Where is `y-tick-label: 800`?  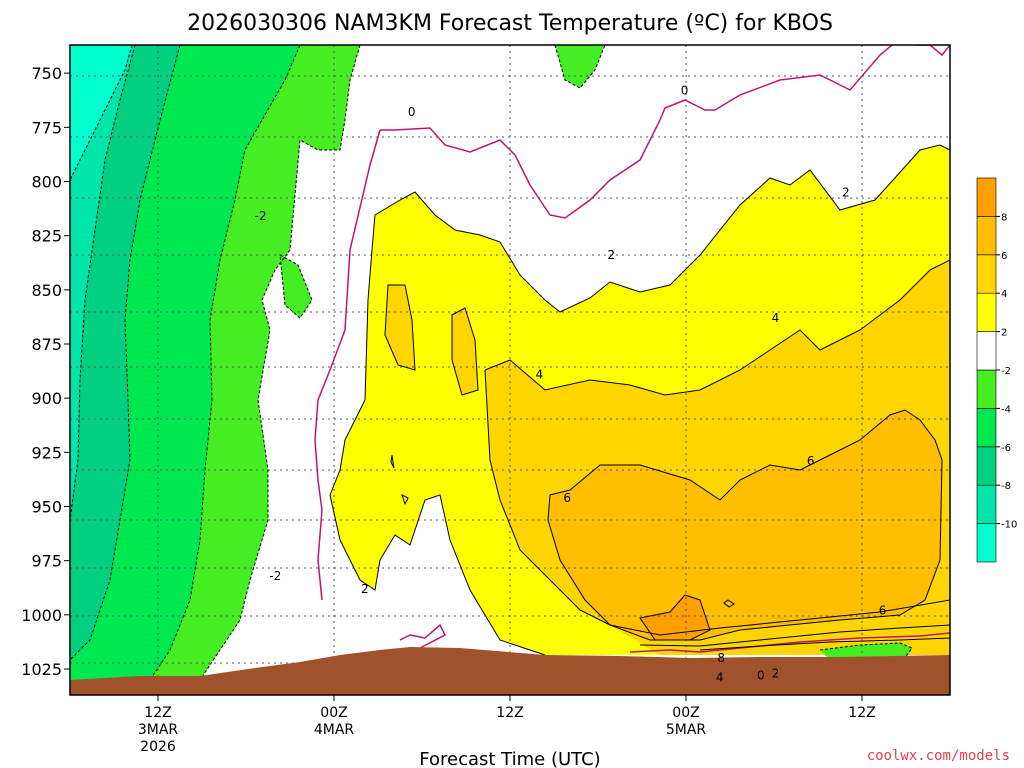
y-tick-label: 800 is located at coordinates (46, 182).